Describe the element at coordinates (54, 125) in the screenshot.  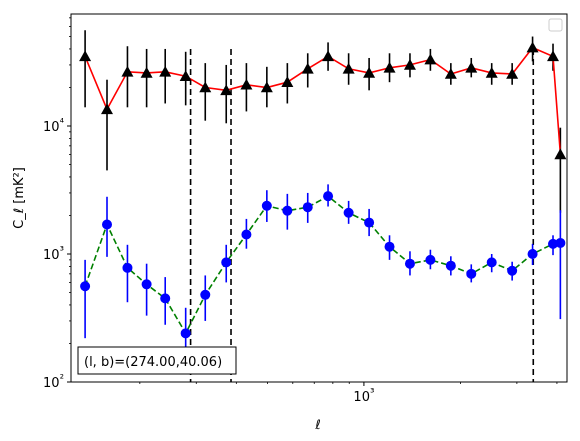
I see `y-tick-label: 10⁴` at that location.